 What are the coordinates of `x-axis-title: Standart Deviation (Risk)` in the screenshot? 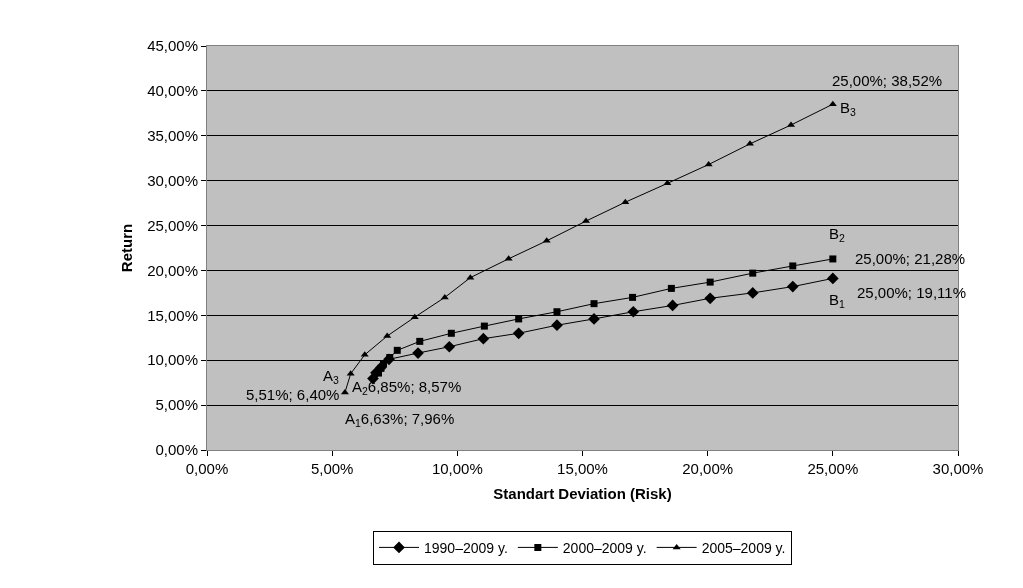 It's located at (582, 493).